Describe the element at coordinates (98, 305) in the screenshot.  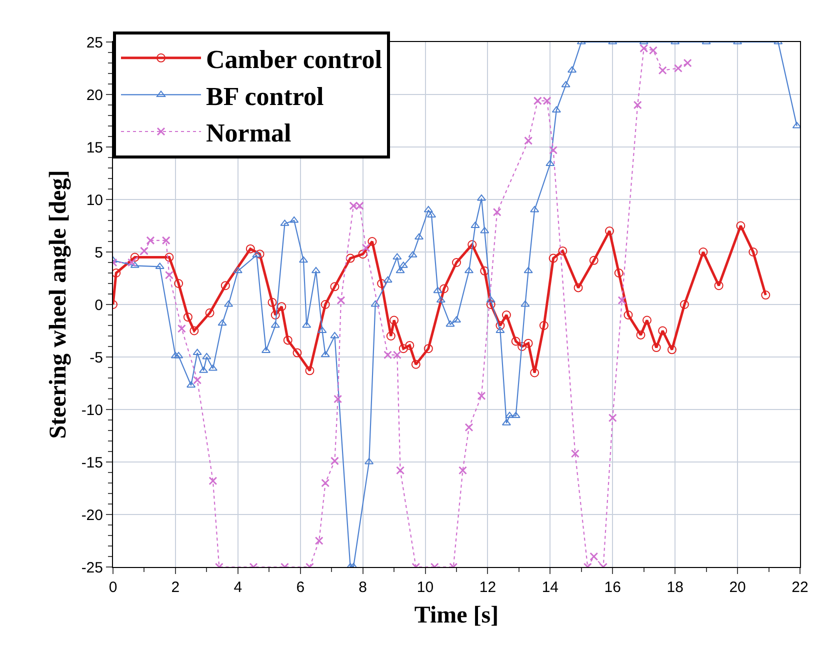
I see `y-tick-label: 0` at that location.